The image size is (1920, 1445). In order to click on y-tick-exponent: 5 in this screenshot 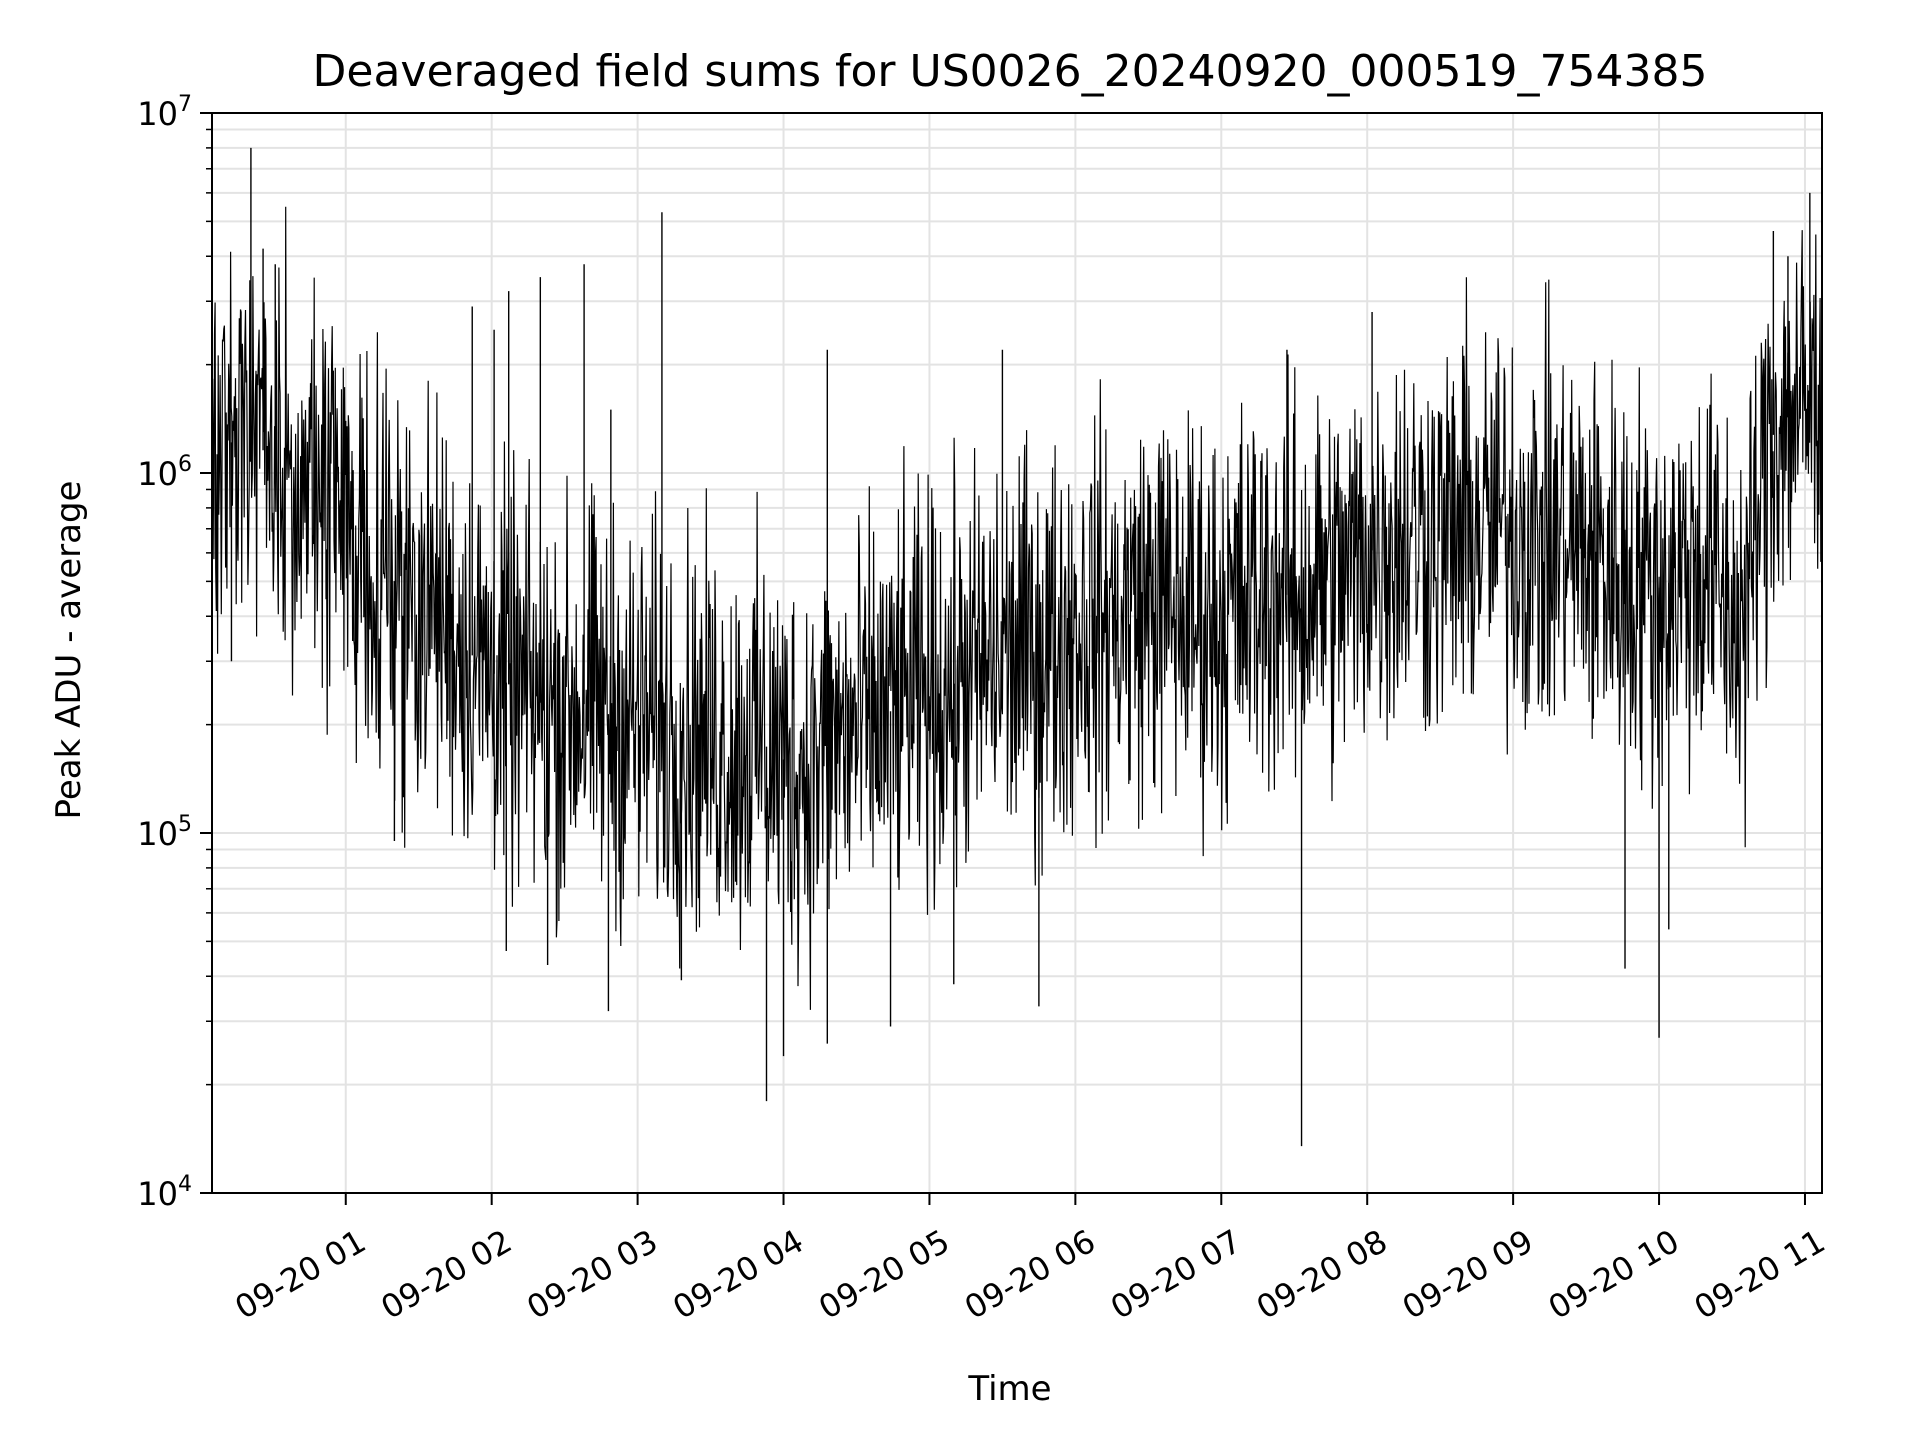, I will do `click(185, 824)`.